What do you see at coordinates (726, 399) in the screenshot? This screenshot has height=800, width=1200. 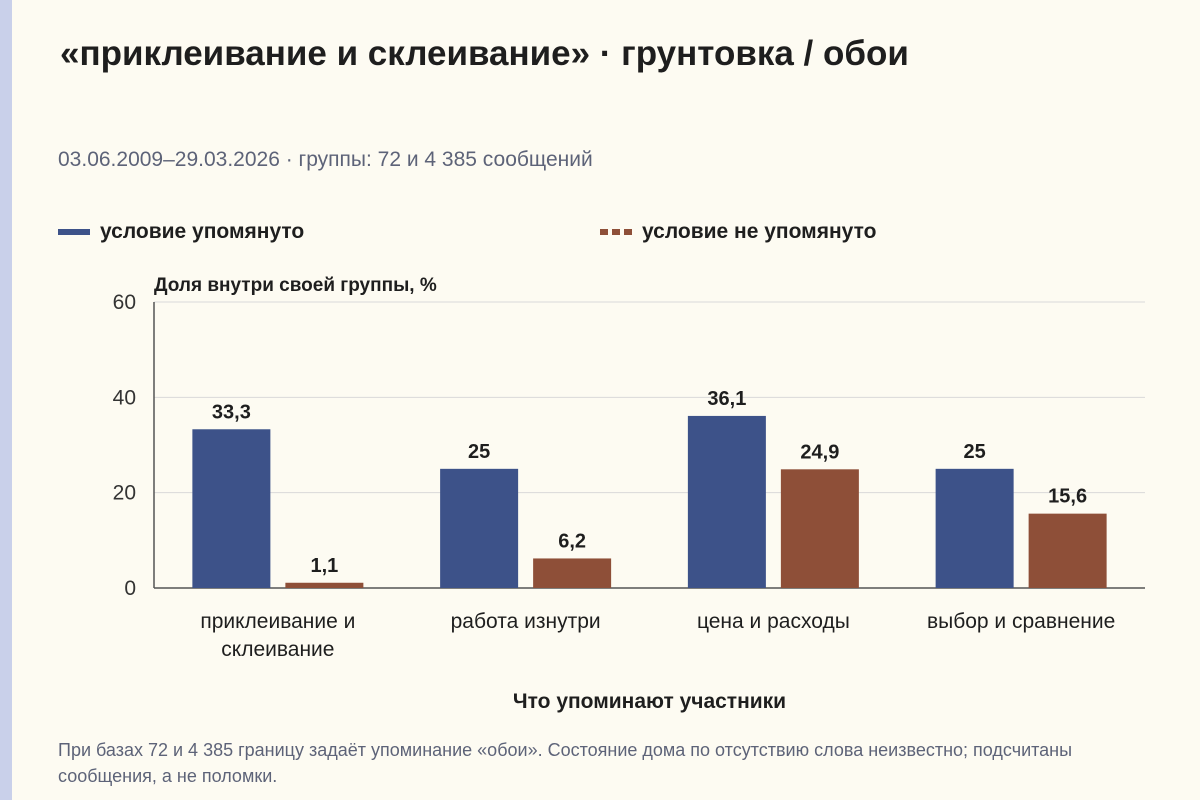 I see `bar-value-label: 36,1` at bounding box center [726, 399].